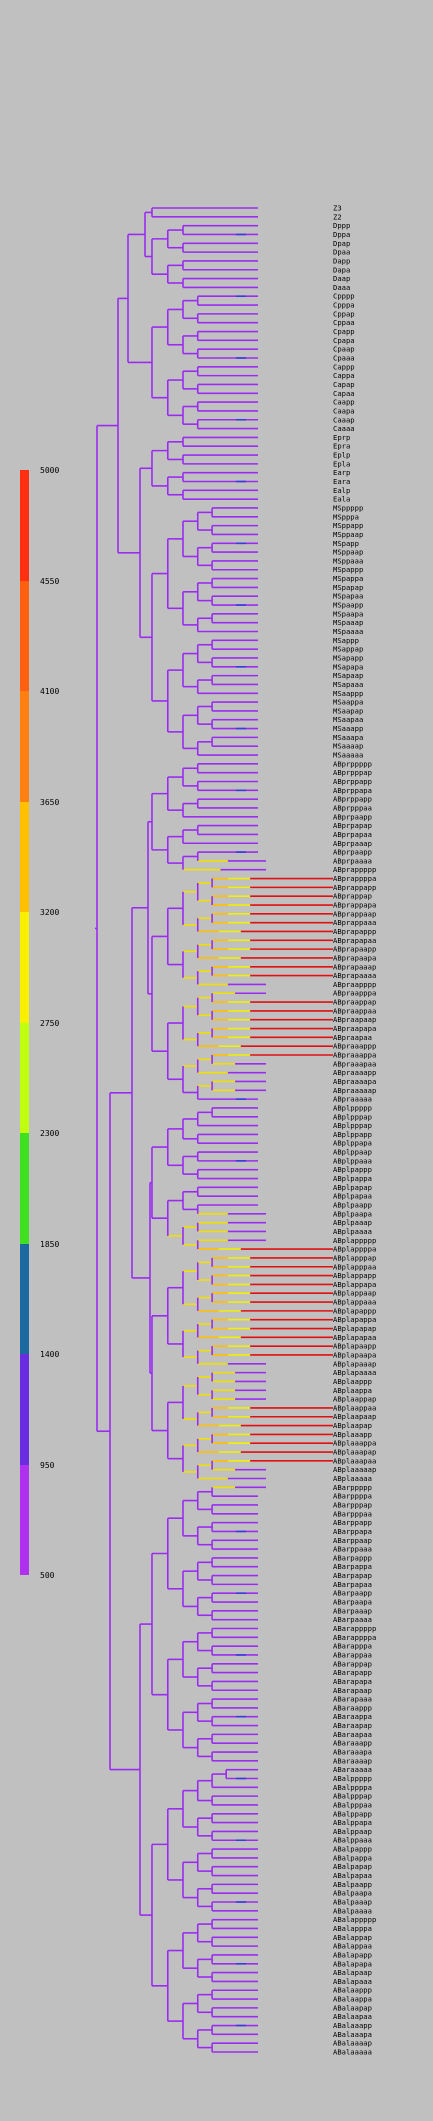  Describe the element at coordinates (354, 1919) in the screenshot. I see `leaf-label: ABalappppp` at that location.